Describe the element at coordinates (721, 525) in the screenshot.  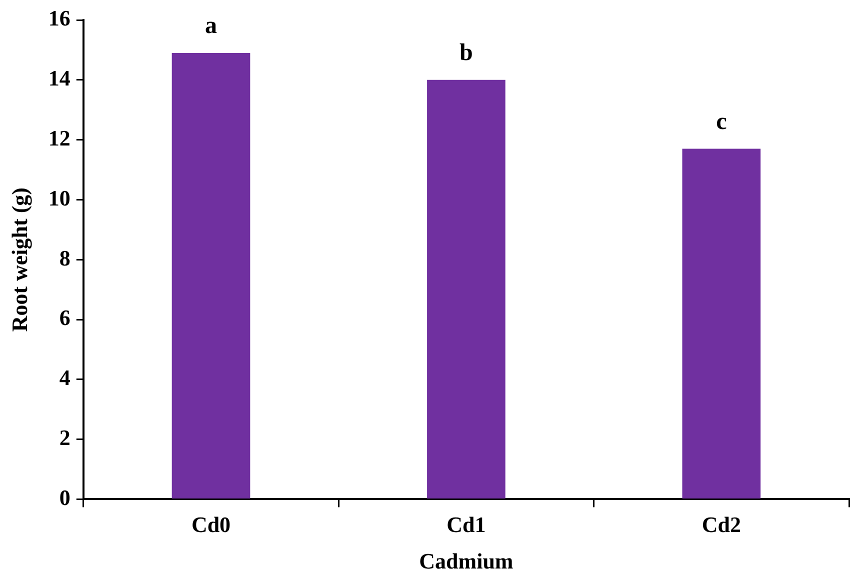
I see `x-tick-label: Cd2` at that location.